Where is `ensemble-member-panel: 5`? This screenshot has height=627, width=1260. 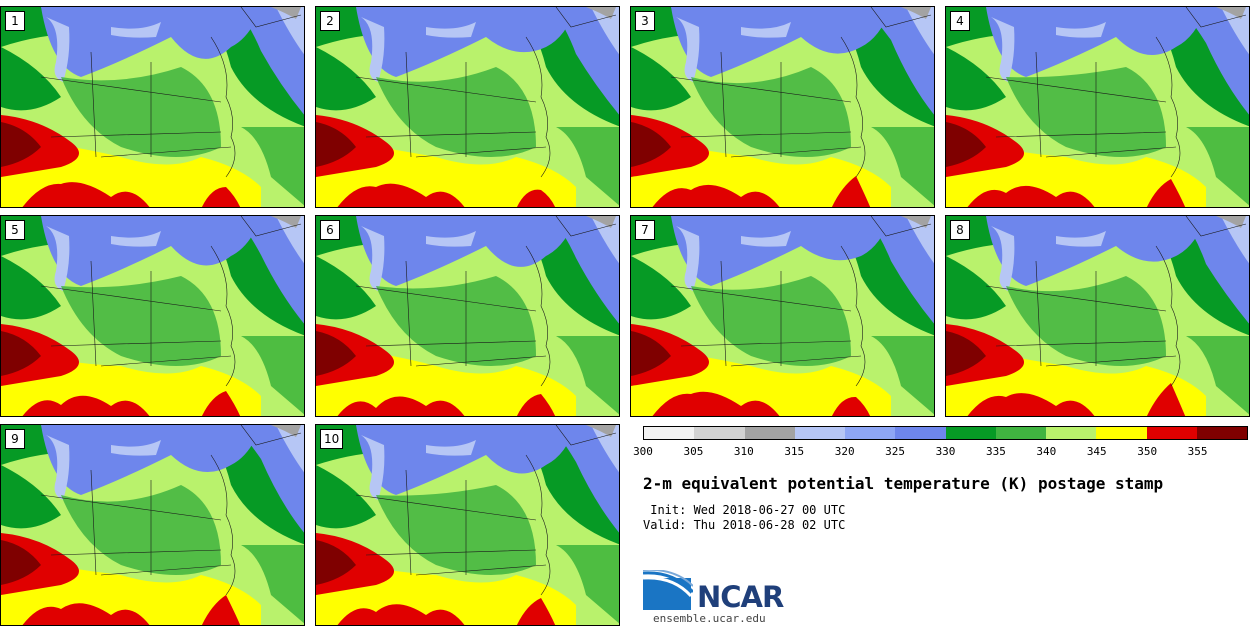 ensemble-member-panel: 5 is located at coordinates (152, 316).